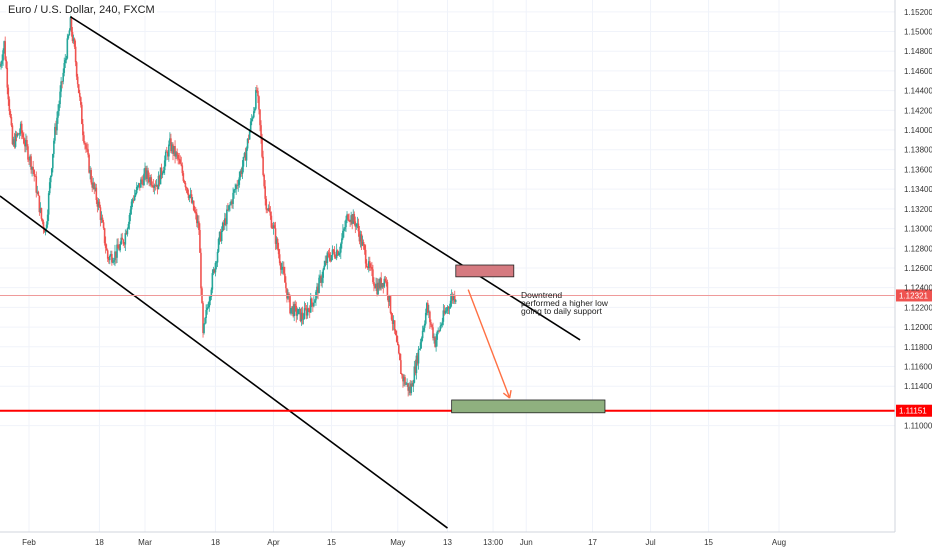 This screenshot has width=932, height=555. Describe the element at coordinates (918, 268) in the screenshot. I see `y-tick-label: 1.12600` at that location.